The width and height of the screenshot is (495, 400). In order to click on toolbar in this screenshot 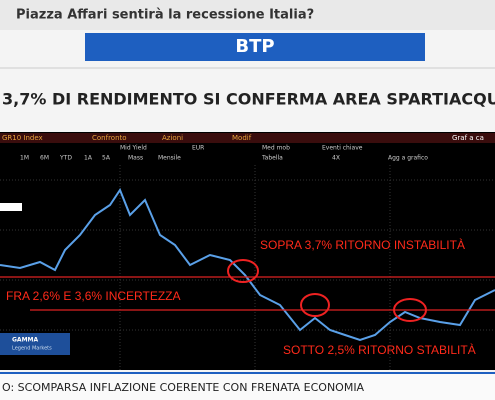, I will do `click(247, 138)`.